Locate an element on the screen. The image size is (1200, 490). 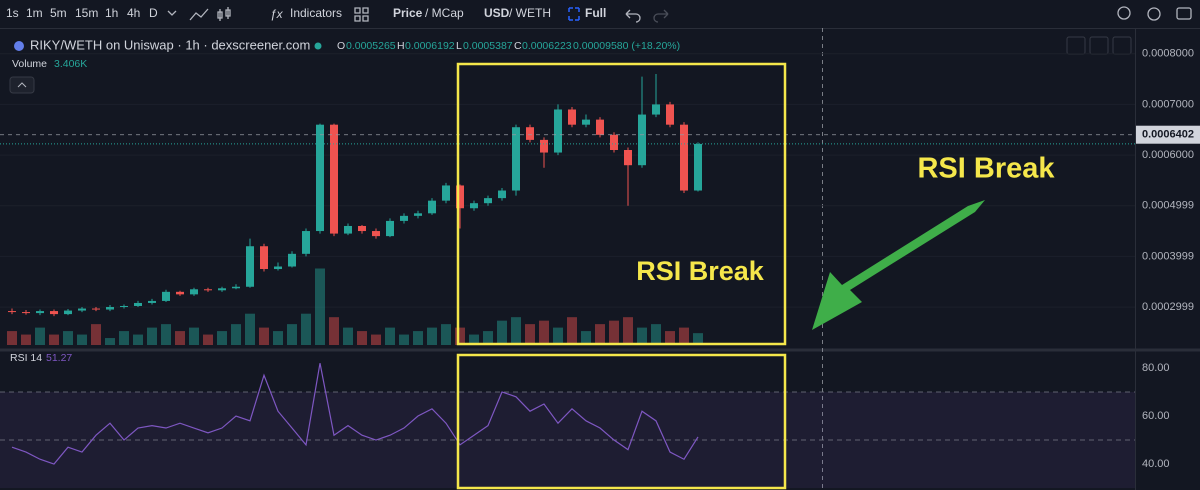
ohlc-key: L is located at coordinates (459, 46).